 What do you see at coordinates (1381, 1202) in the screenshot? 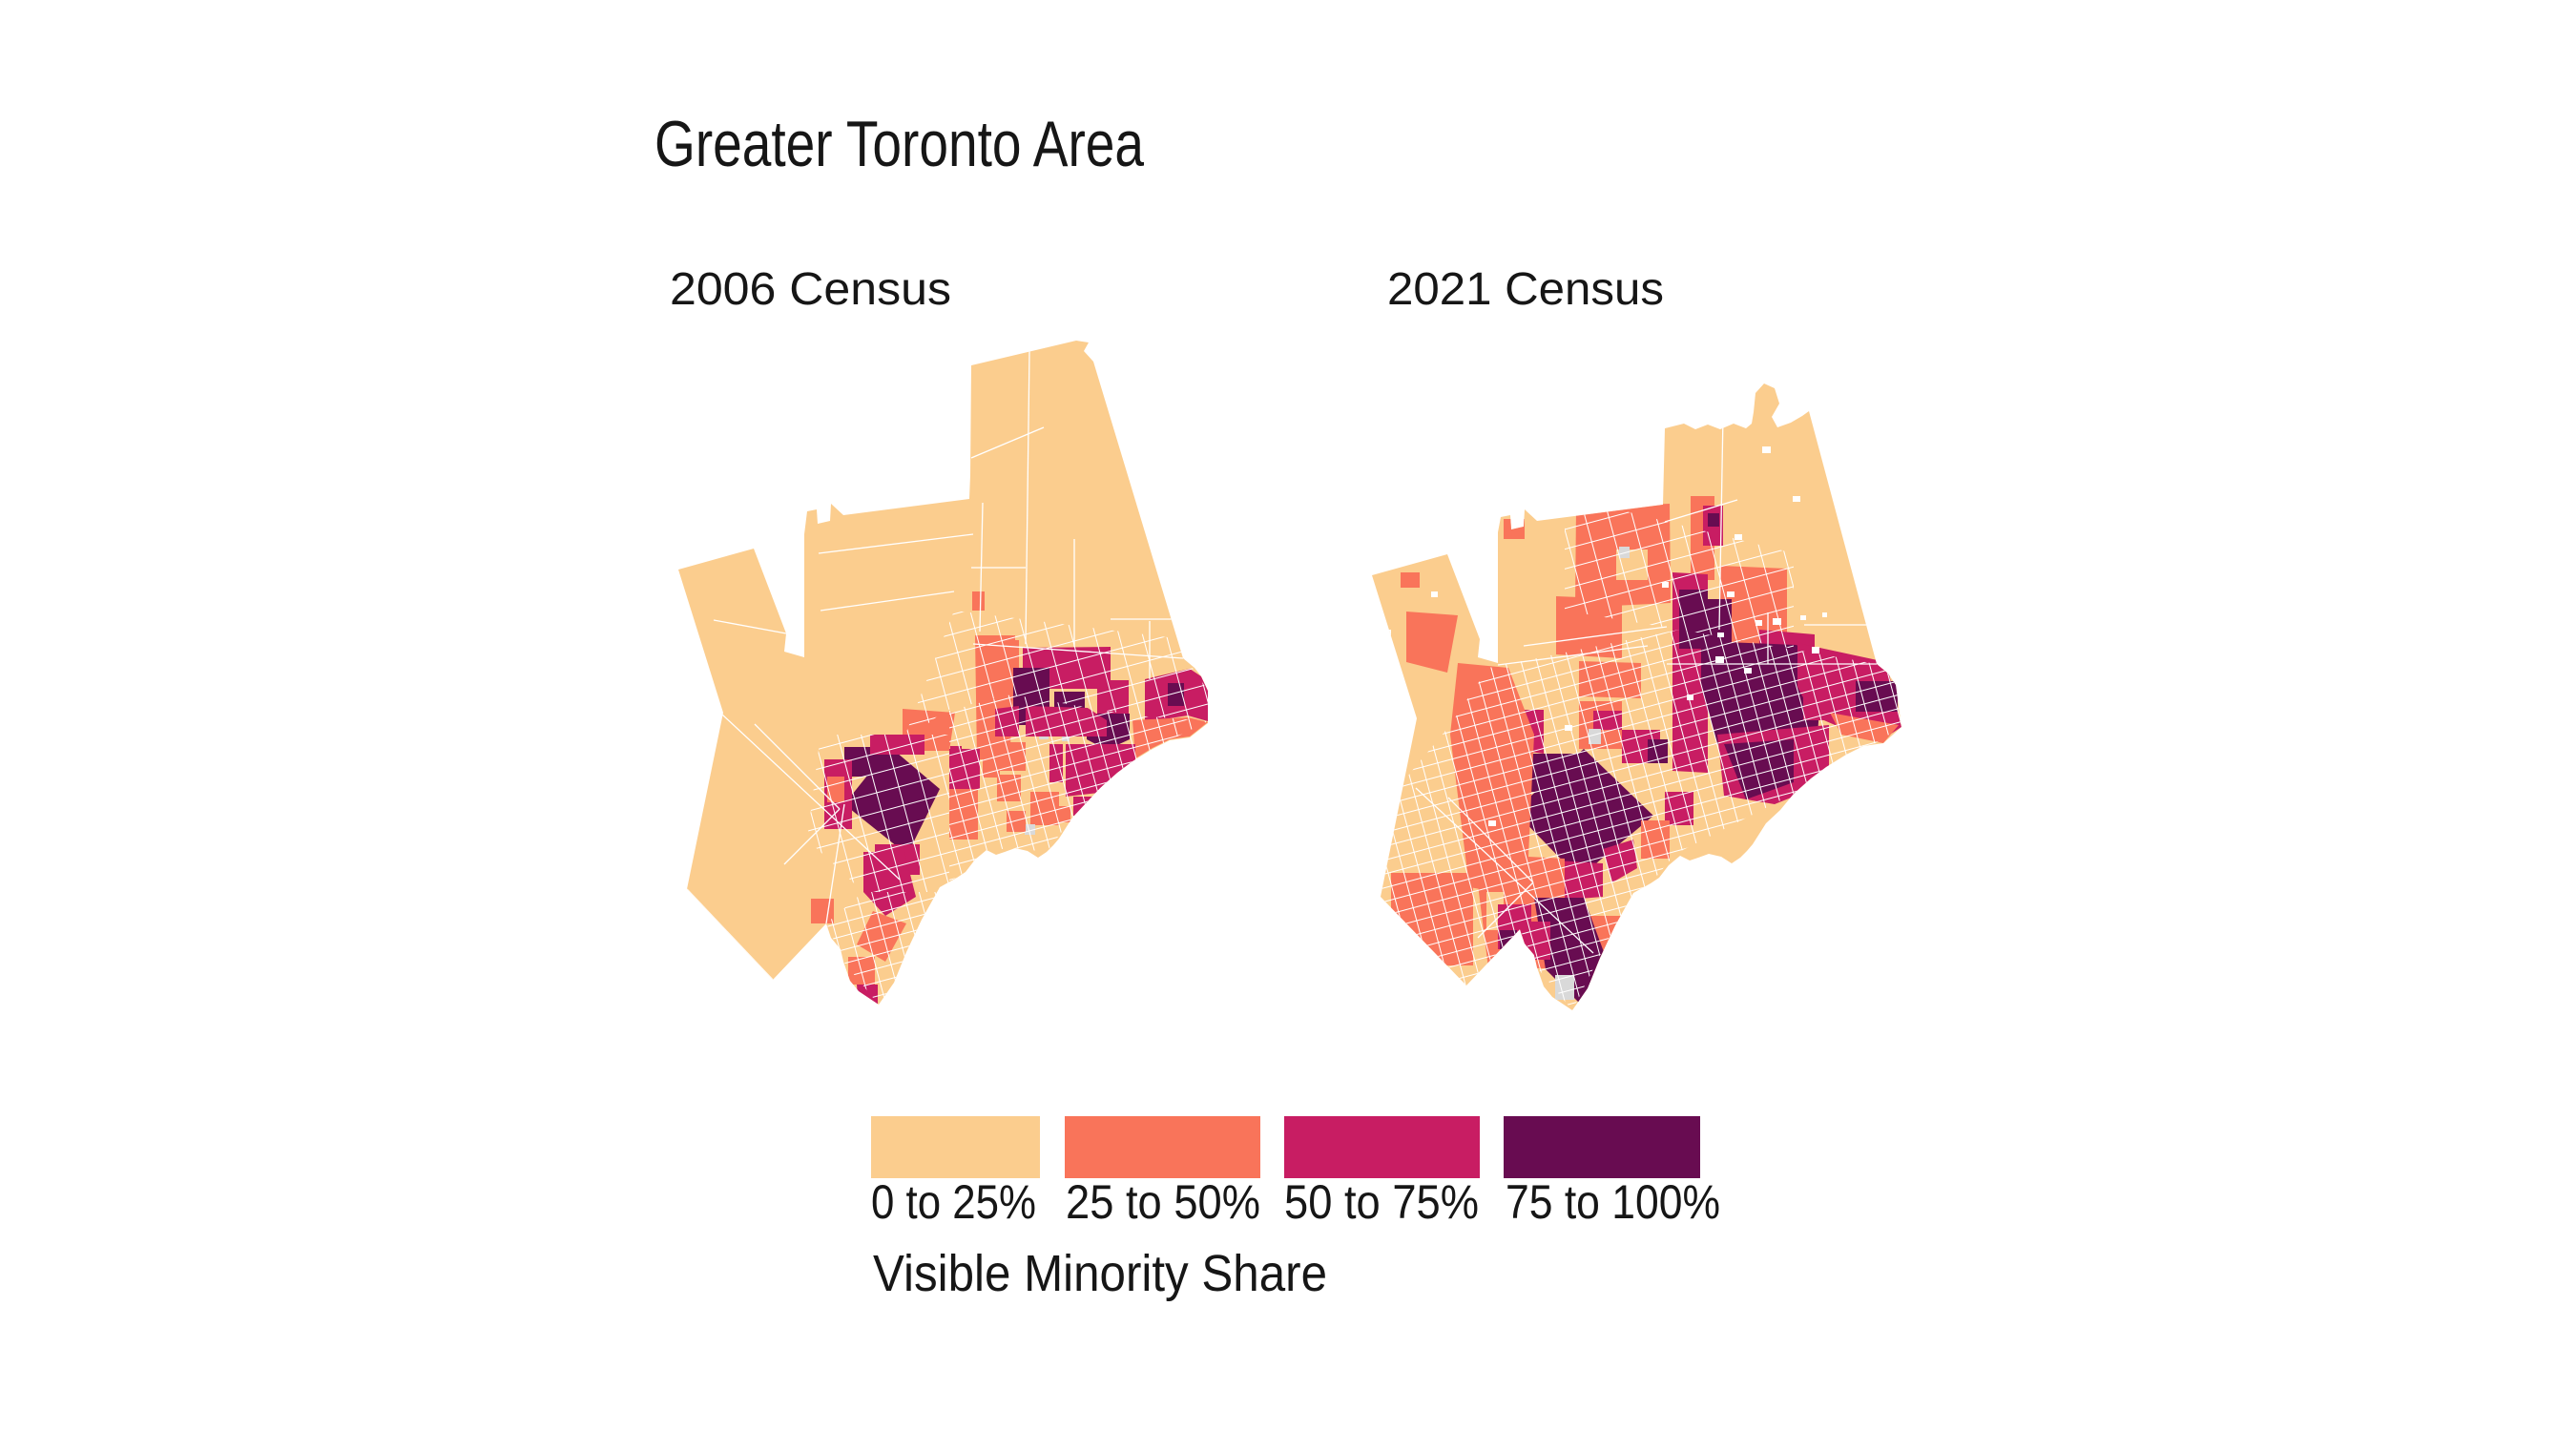
I see `svg-text: 50 to 75%` at bounding box center [1381, 1202].